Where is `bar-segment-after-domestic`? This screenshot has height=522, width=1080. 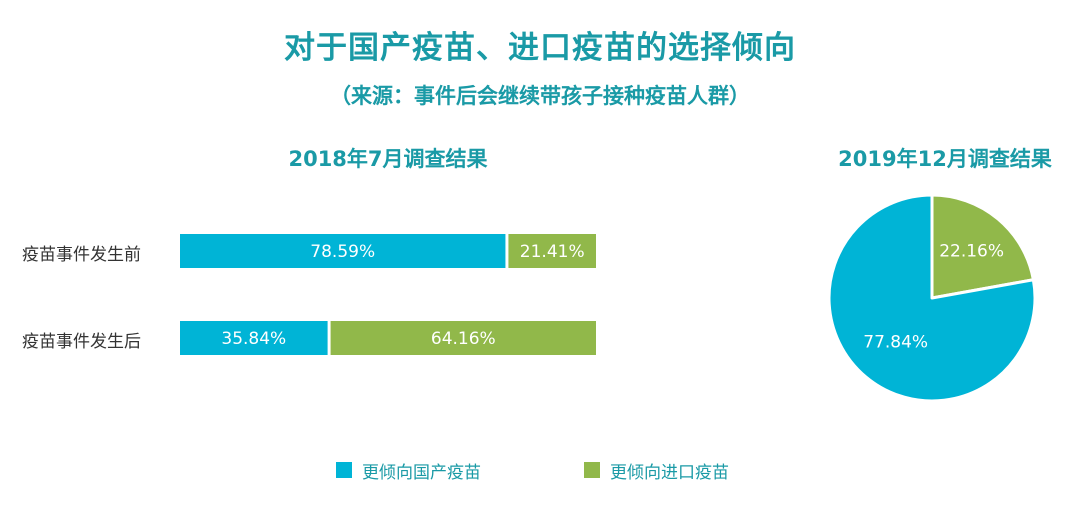 bar-segment-after-domestic is located at coordinates (254, 338).